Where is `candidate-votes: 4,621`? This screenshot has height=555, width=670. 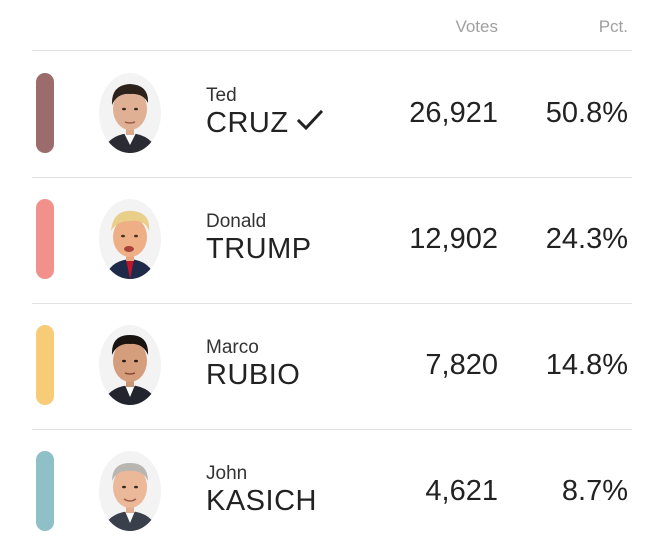 candidate-votes: 4,621 is located at coordinates (461, 491).